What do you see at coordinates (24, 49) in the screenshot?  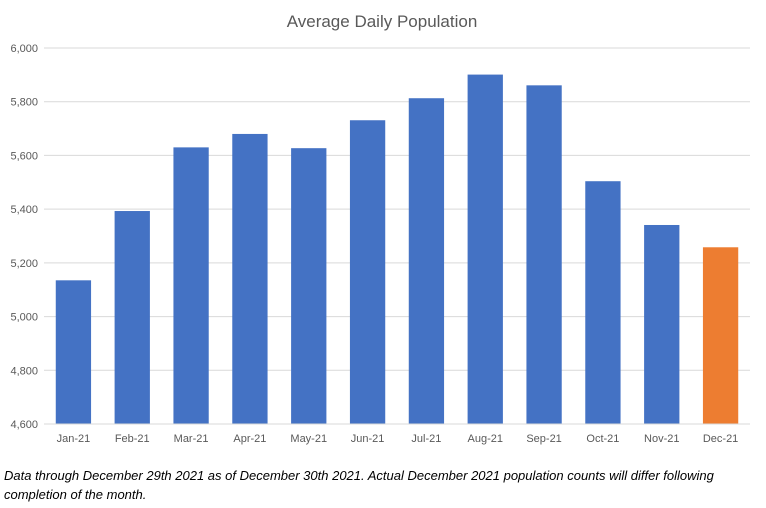 I see `y-tick-label: 6,000` at bounding box center [24, 49].